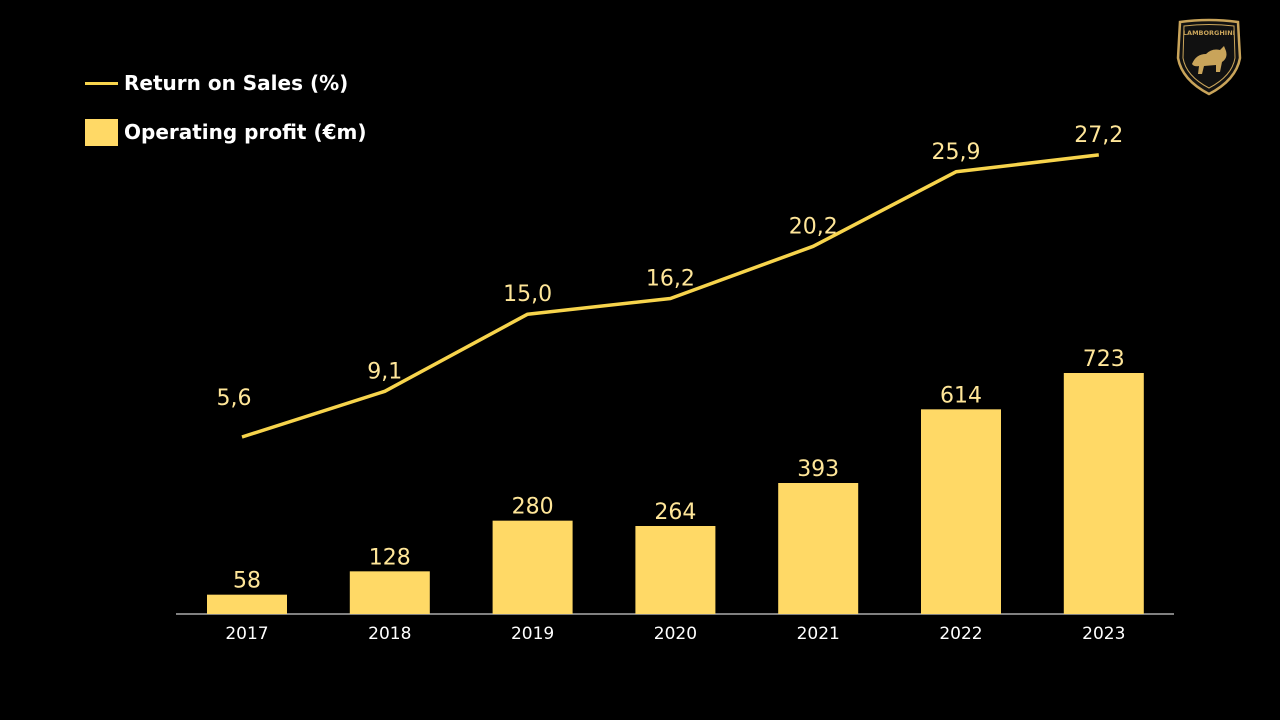 The width and height of the screenshot is (1280, 720). Describe the element at coordinates (813, 226) in the screenshot. I see `line-label-2021: 20,2` at that location.